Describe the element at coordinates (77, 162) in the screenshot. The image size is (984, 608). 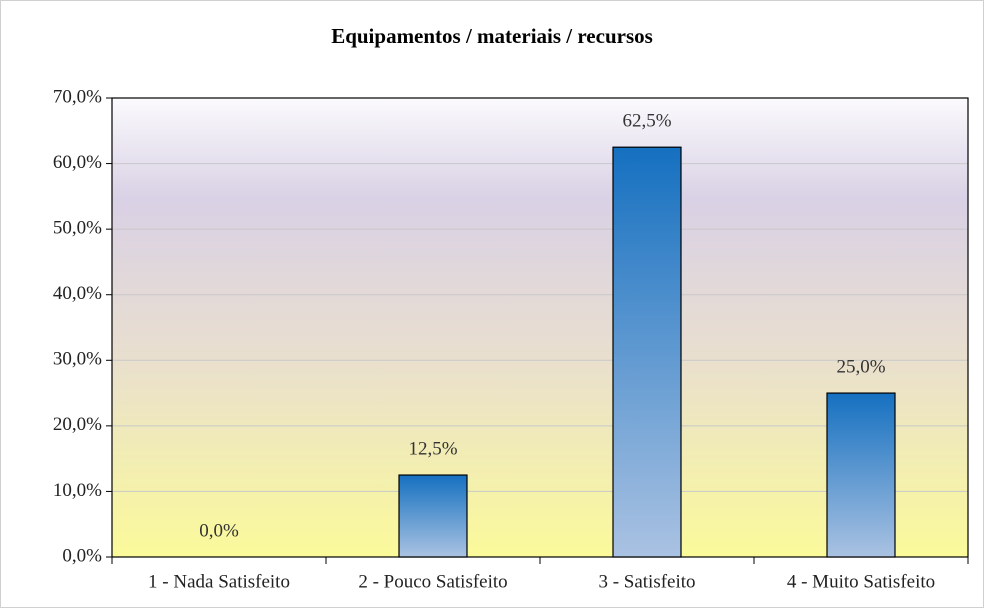
I see `y-tick-label: 60,0%` at that location.